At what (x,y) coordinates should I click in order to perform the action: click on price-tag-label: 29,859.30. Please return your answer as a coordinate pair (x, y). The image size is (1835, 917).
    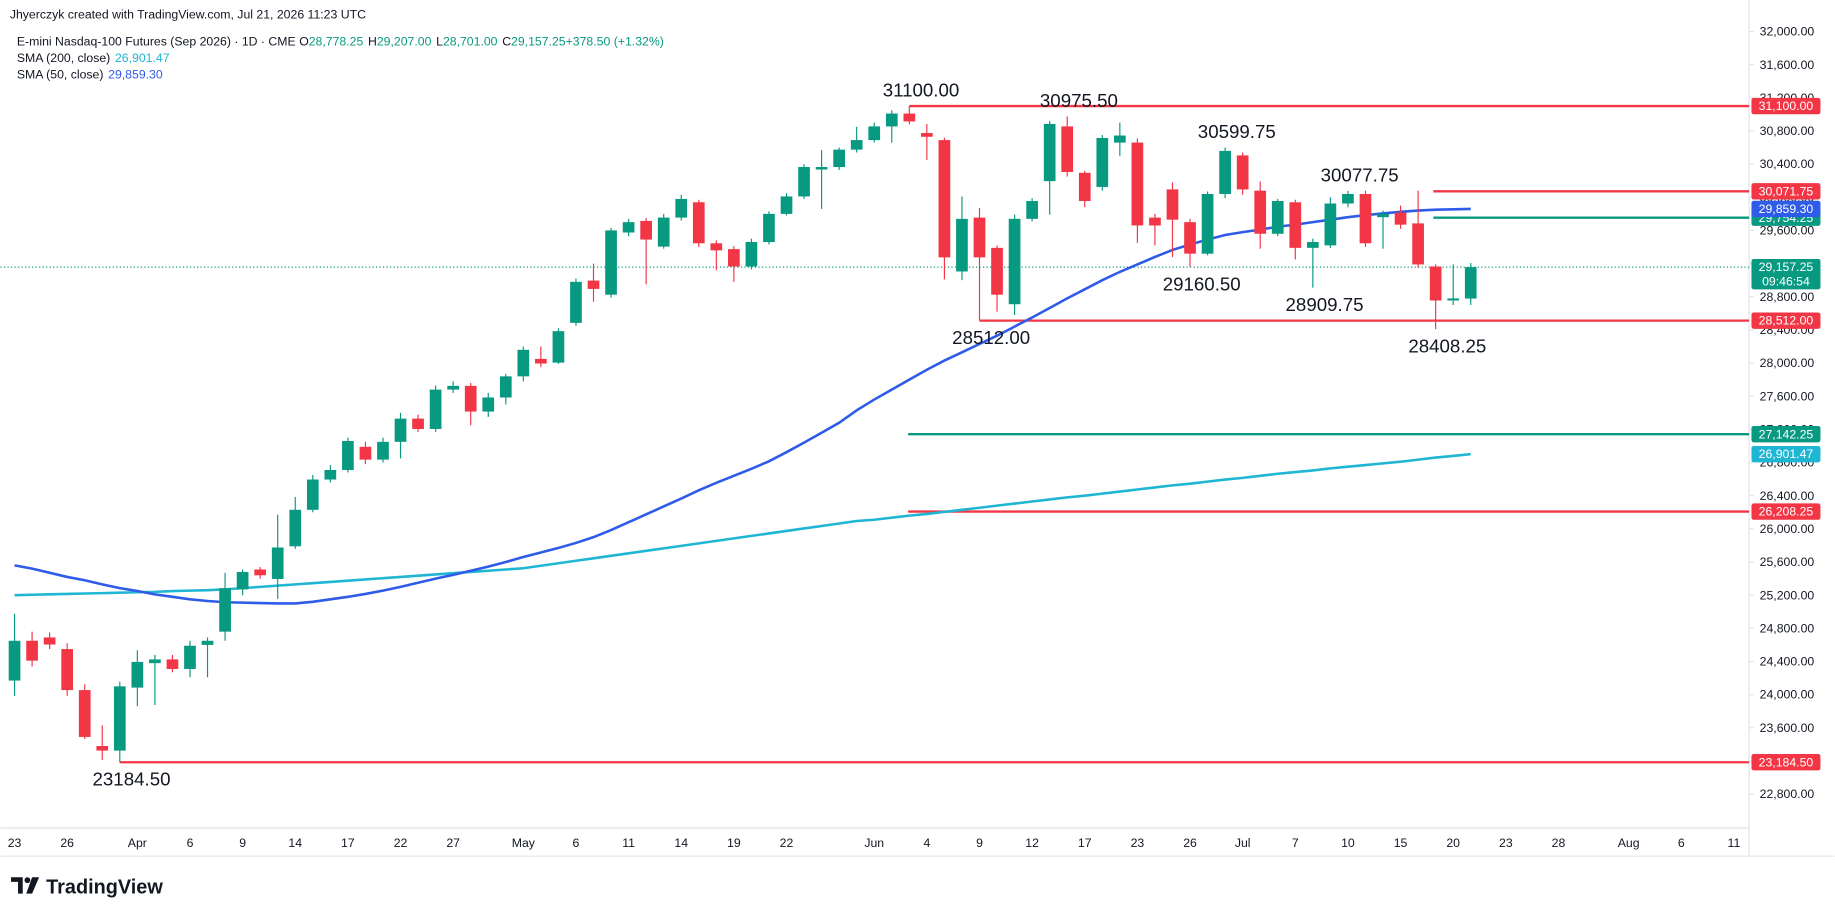
    Looking at the image, I should click on (1786, 209).